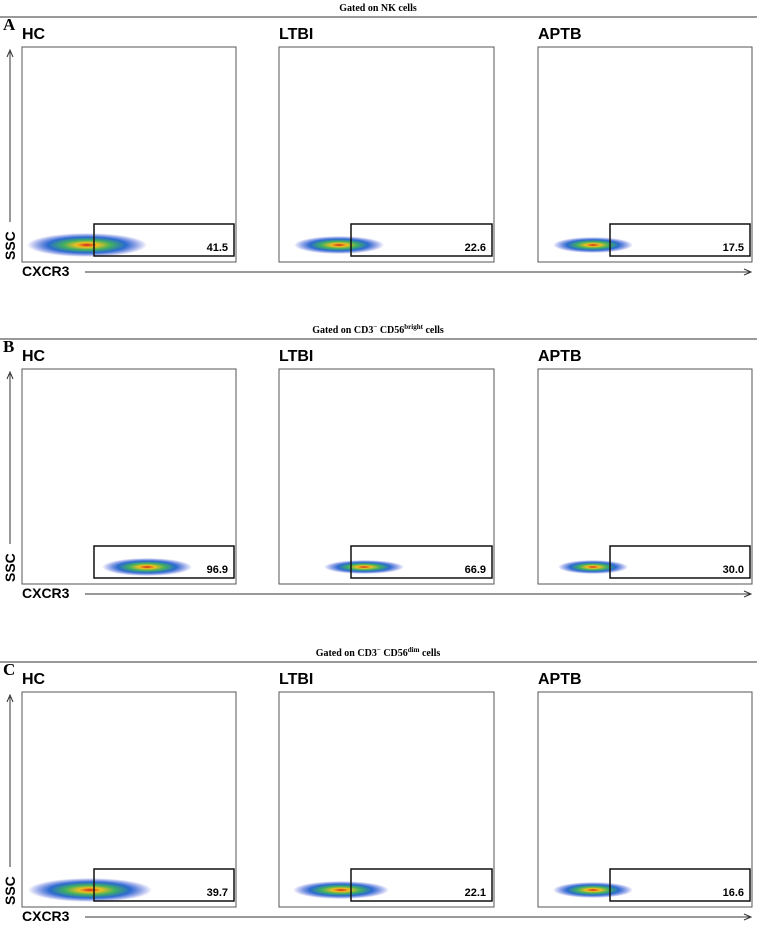 The height and width of the screenshot is (925, 757). Describe the element at coordinates (733, 570) in the screenshot. I see `gate-value: 30.0` at that location.